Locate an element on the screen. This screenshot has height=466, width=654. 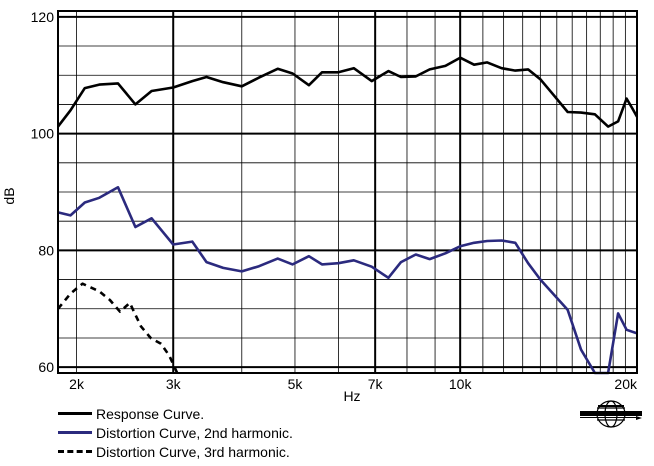
x-tick-labels: 2k 3k 5k 7k 10k 20k is located at coordinates (353, 384).